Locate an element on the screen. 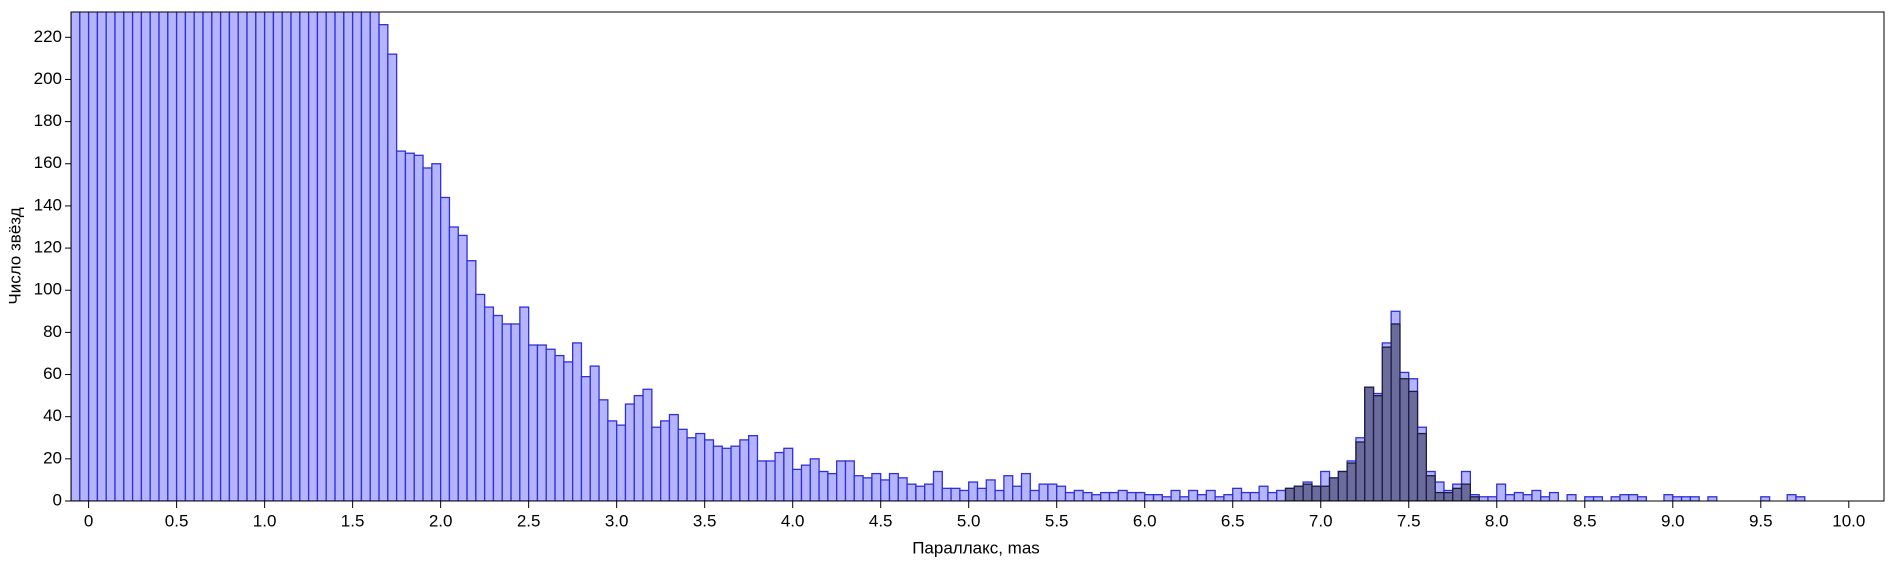 The height and width of the screenshot is (562, 1898). x-tick-label: 5.0 is located at coordinates (969, 520).